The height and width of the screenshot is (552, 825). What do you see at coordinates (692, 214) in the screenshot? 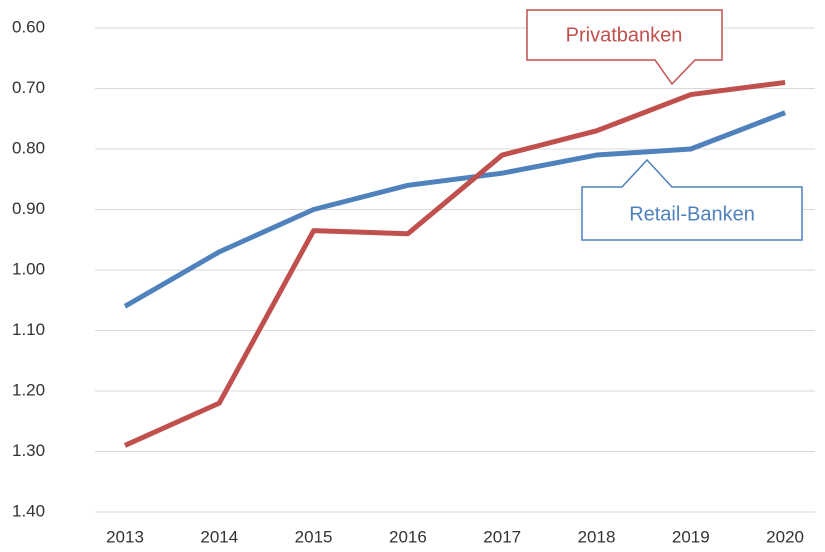
I see `callout-label: Retail-Banken` at bounding box center [692, 214].